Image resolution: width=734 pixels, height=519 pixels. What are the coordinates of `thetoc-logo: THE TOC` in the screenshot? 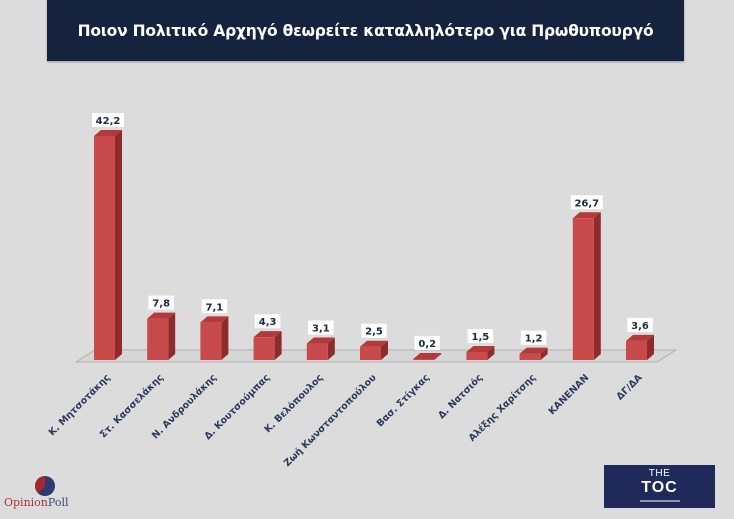 It's located at (659, 486).